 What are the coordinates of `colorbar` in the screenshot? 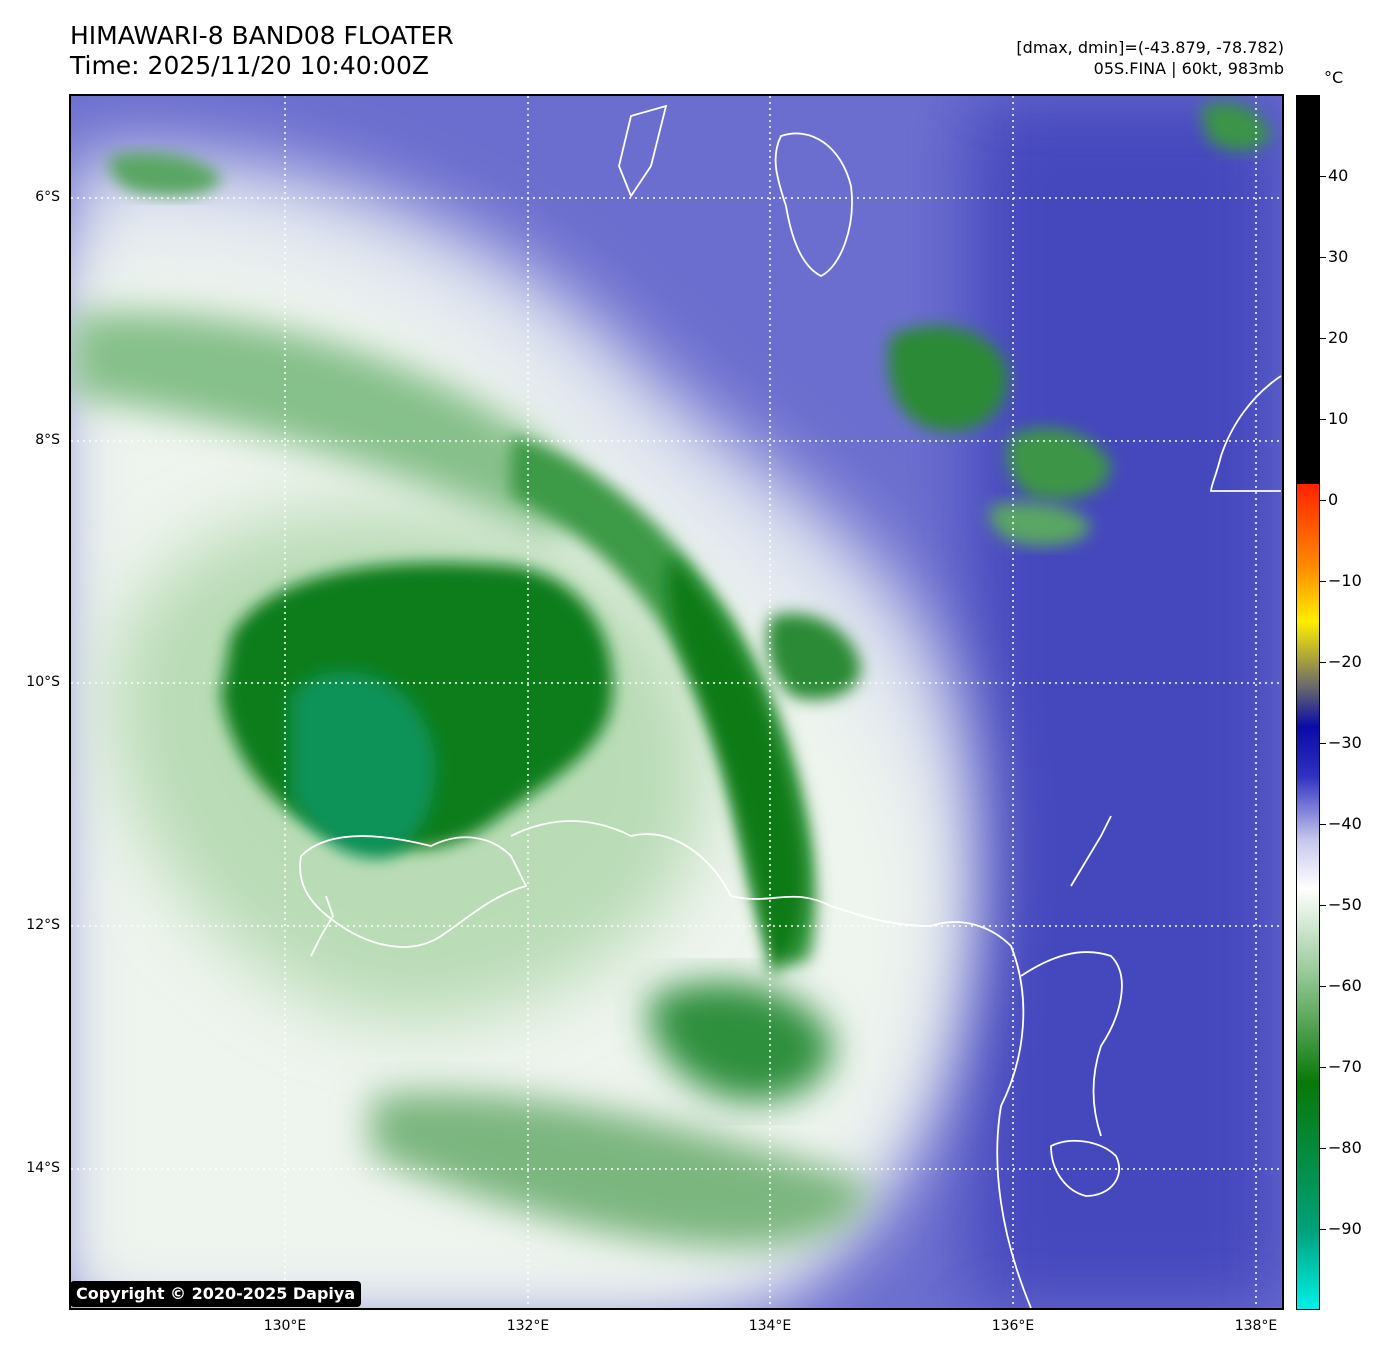 It's located at (1308, 702).